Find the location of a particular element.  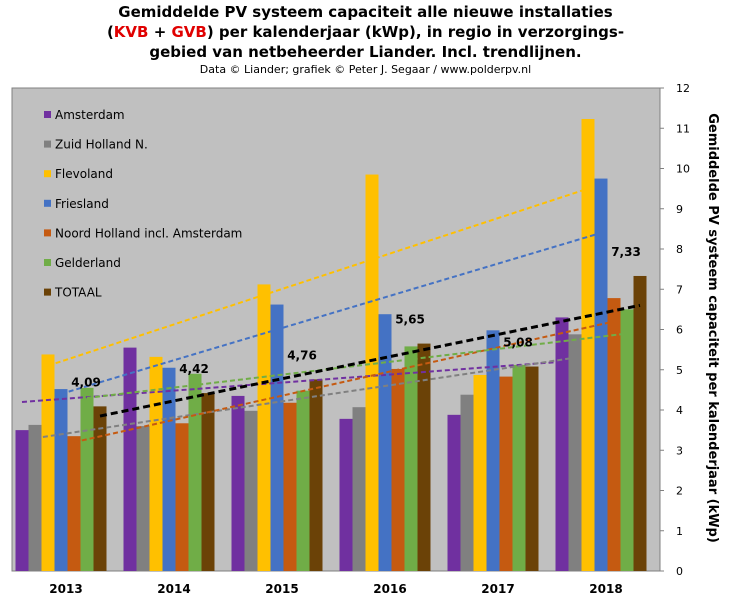

legend-label: Flevoland is located at coordinates (84, 174).